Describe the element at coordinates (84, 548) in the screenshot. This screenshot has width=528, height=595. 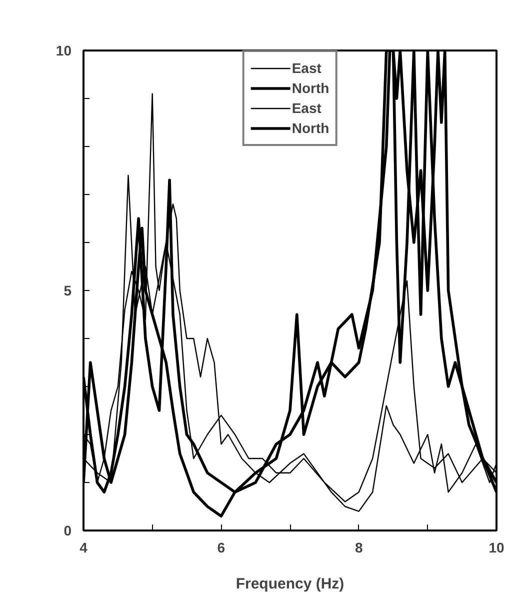
I see `x-tick-label: 4` at that location.